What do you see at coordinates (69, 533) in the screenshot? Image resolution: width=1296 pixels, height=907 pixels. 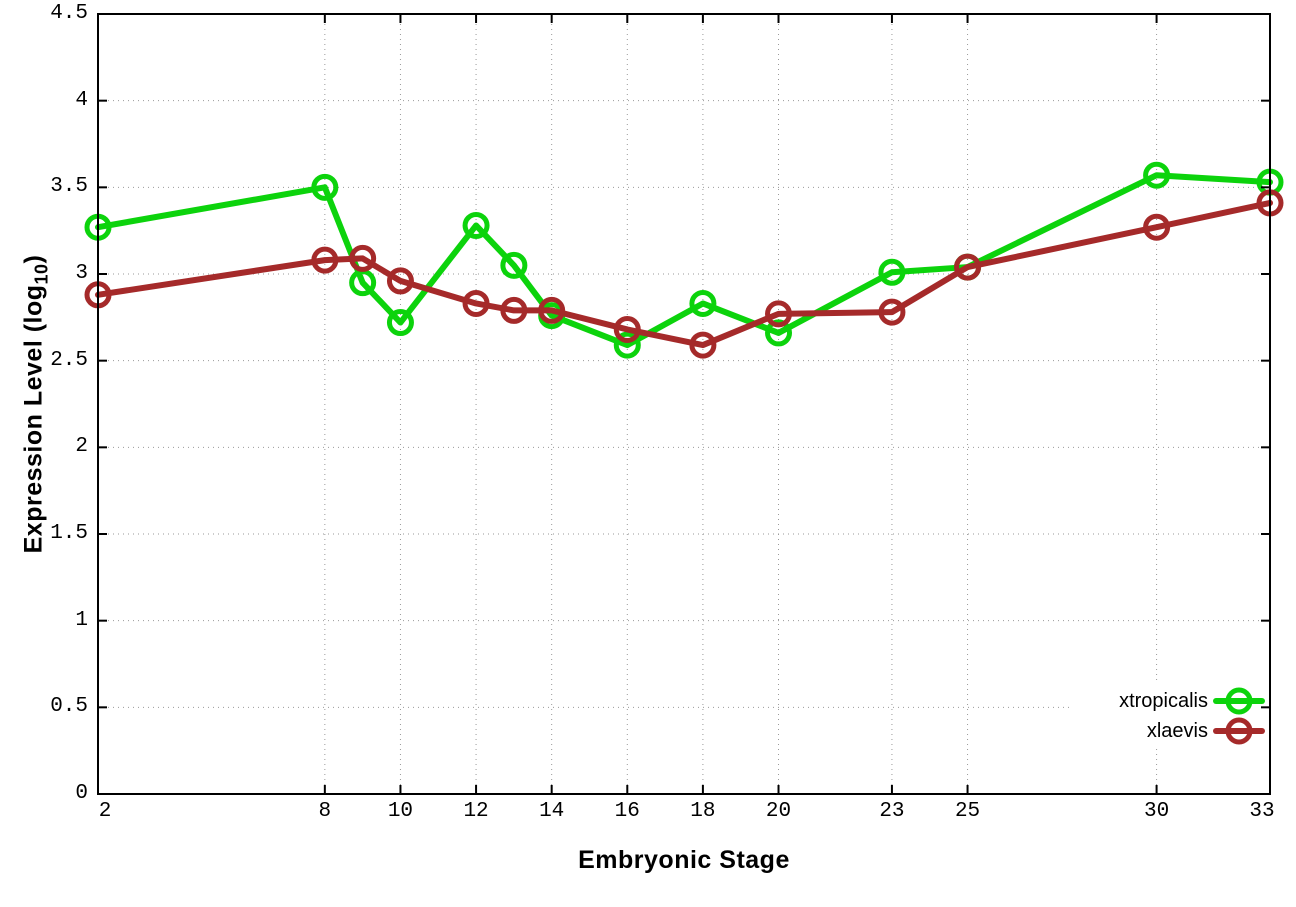 I see `y-tick-label: 1.5` at bounding box center [69, 533].